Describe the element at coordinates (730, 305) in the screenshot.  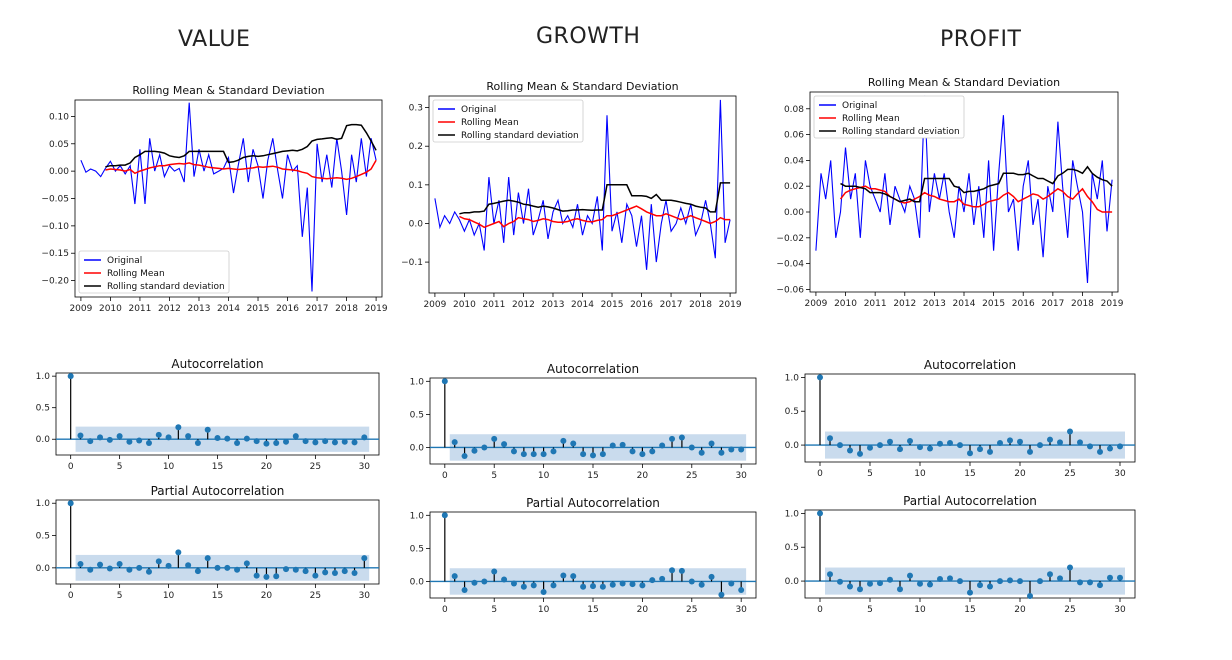
I see `x-tick-label: 2019` at that location.